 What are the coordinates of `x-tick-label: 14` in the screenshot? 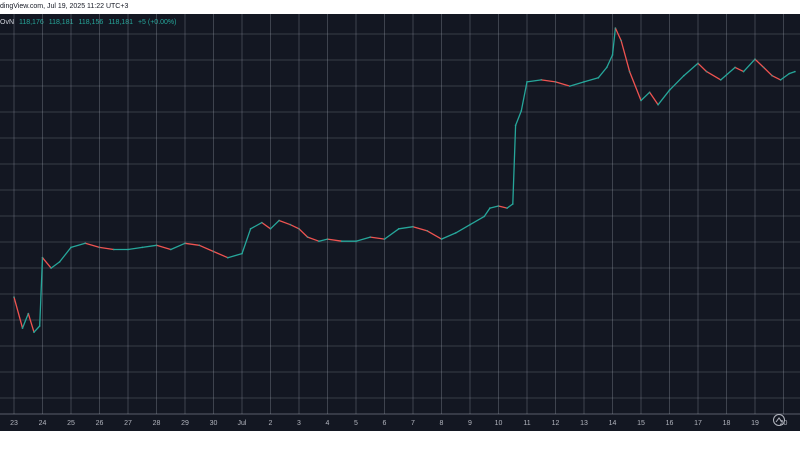 It's located at (613, 423).